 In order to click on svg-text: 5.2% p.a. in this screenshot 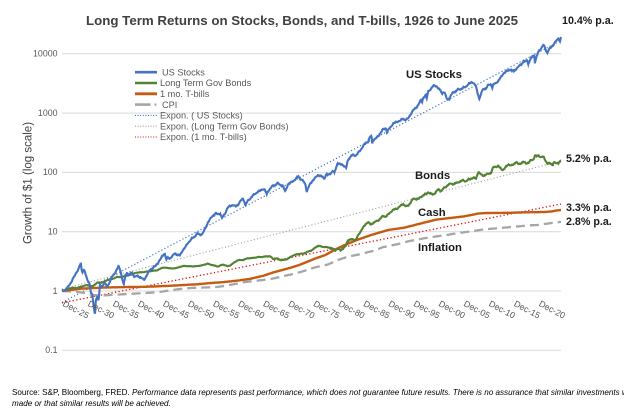, I will do `click(589, 159)`.